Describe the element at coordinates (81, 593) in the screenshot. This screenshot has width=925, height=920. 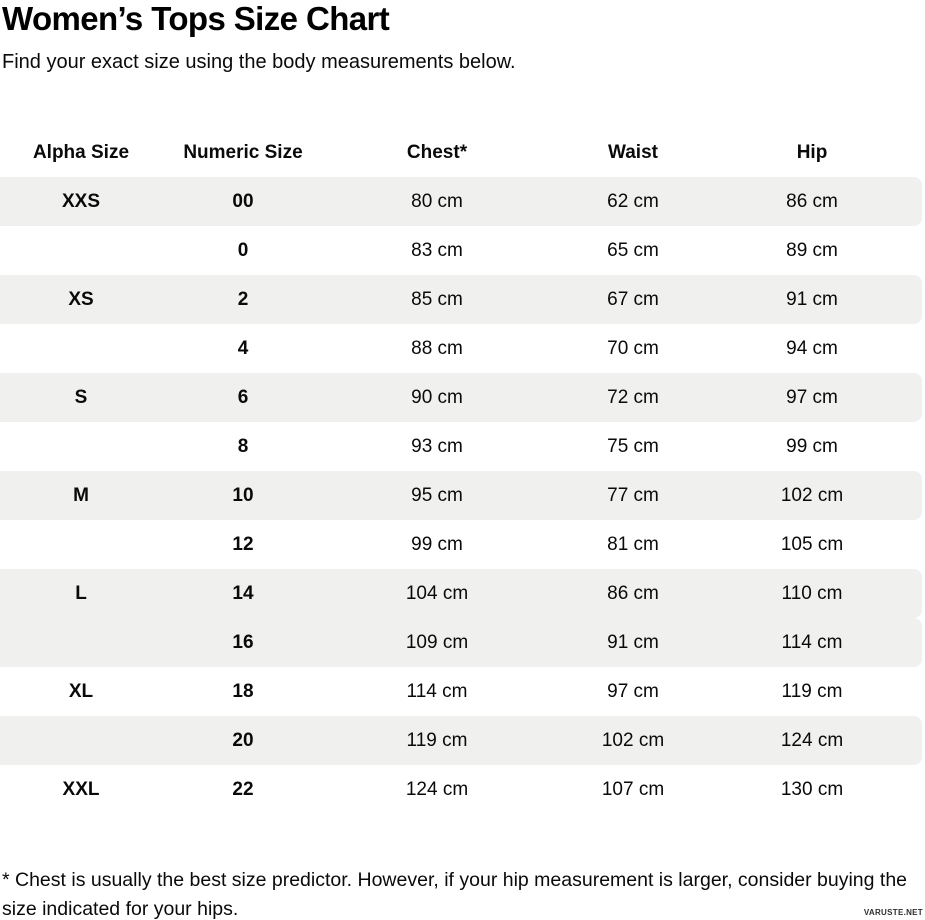
I see `alpha-size-cell: L` at that location.